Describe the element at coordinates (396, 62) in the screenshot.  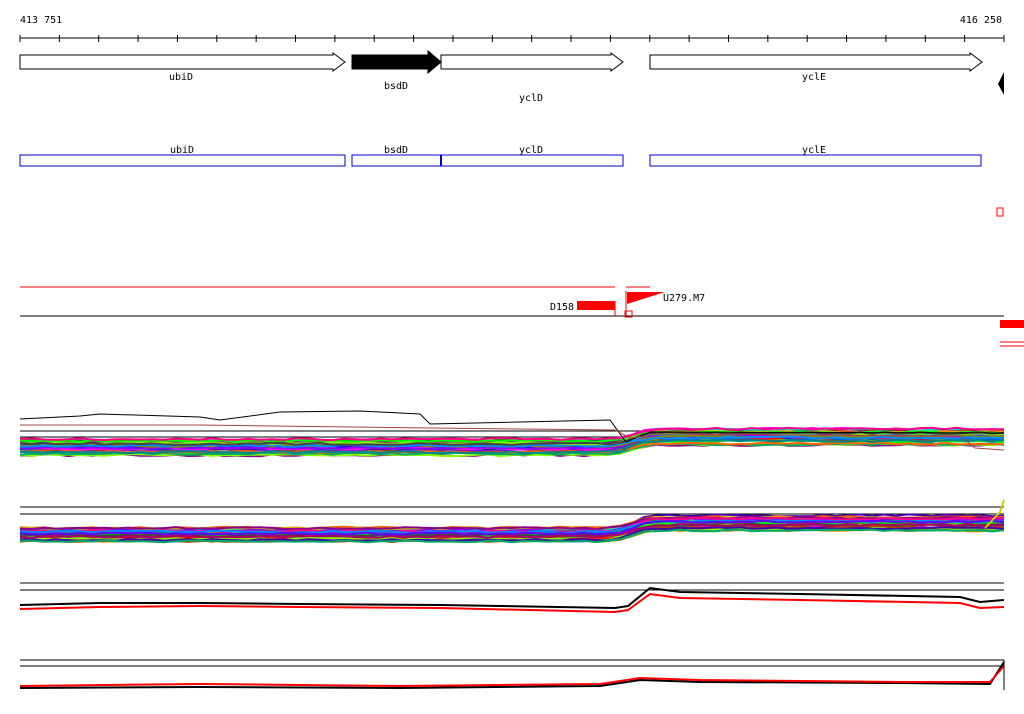
I see `gene-arrow-bsdd` at that location.